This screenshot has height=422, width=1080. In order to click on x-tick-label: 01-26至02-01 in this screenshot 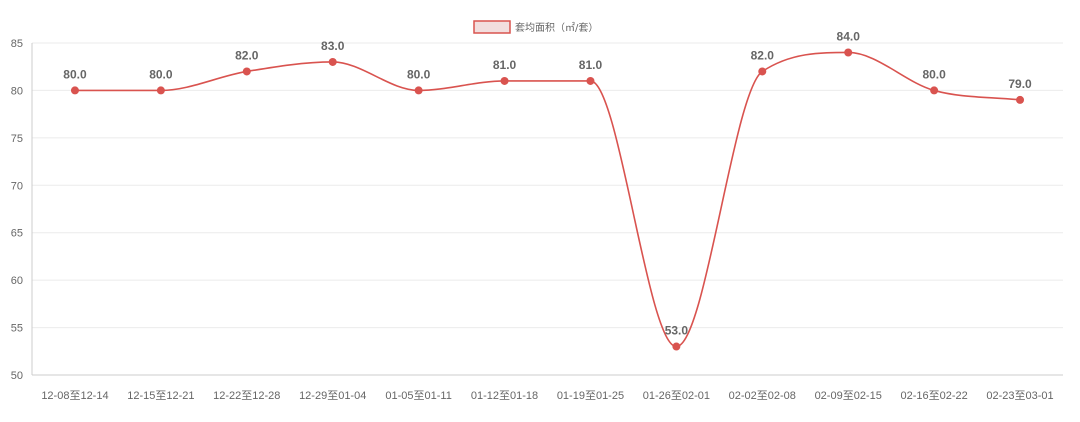, I will do `click(676, 396)`.